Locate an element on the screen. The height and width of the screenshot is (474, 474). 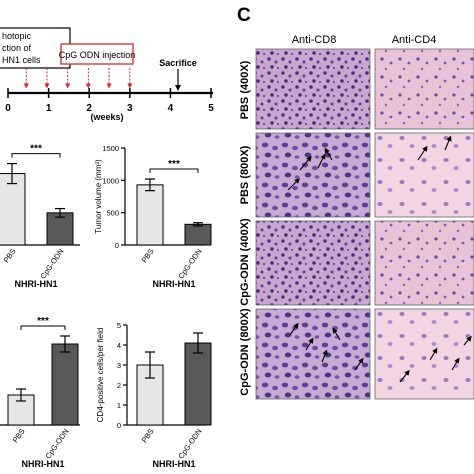
timeline-tick-label: 5 is located at coordinates (211, 108).